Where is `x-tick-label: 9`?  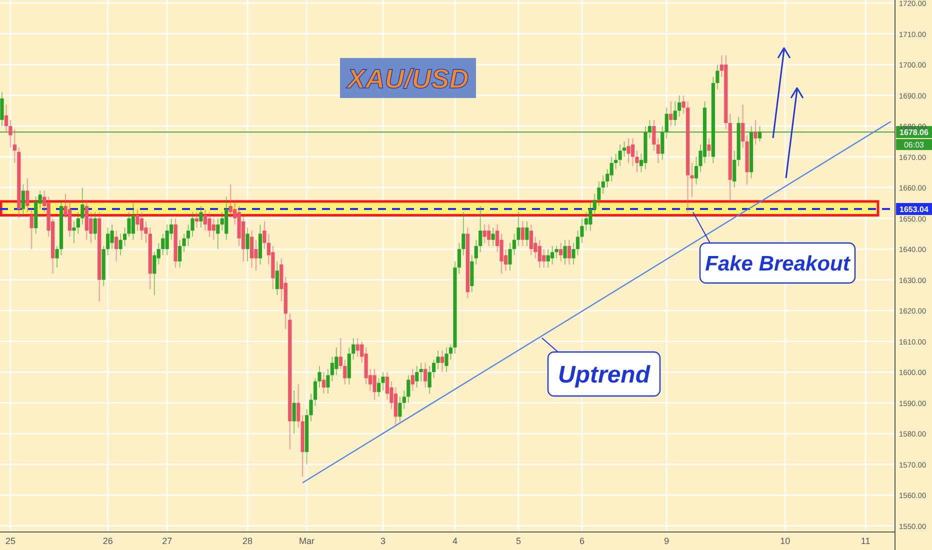 x-tick-label: 9 is located at coordinates (667, 541).